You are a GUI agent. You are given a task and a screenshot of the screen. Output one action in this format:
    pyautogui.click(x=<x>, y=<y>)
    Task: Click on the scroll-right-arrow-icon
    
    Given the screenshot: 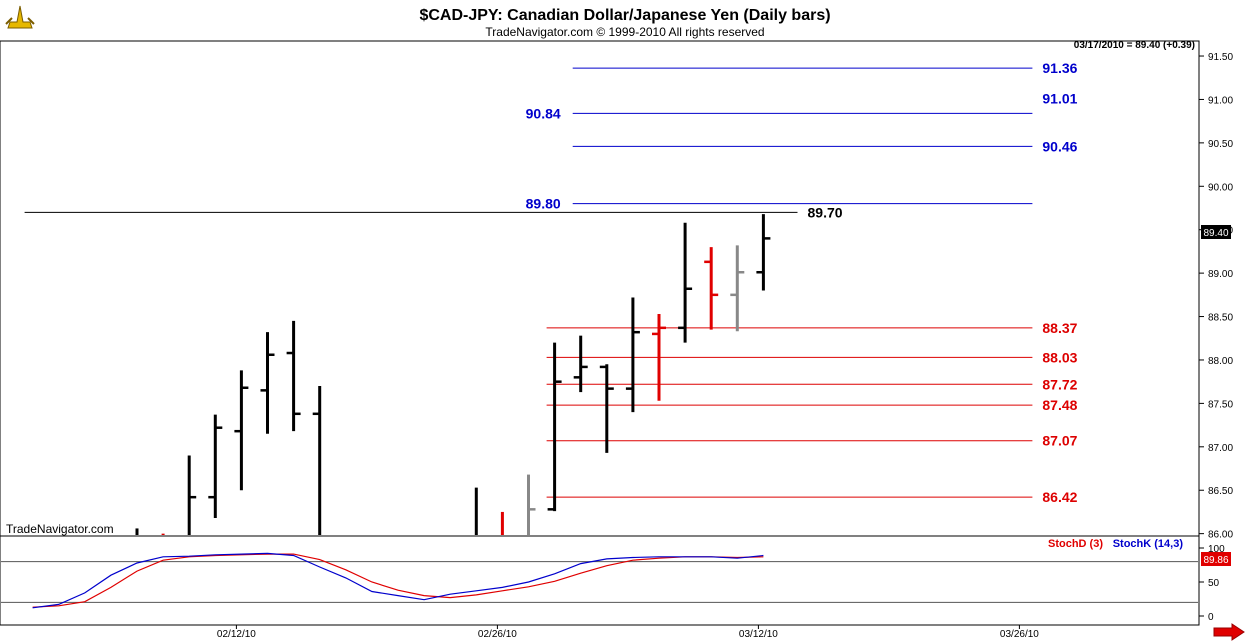 What is the action you would take?
    pyautogui.click(x=1229, y=632)
    